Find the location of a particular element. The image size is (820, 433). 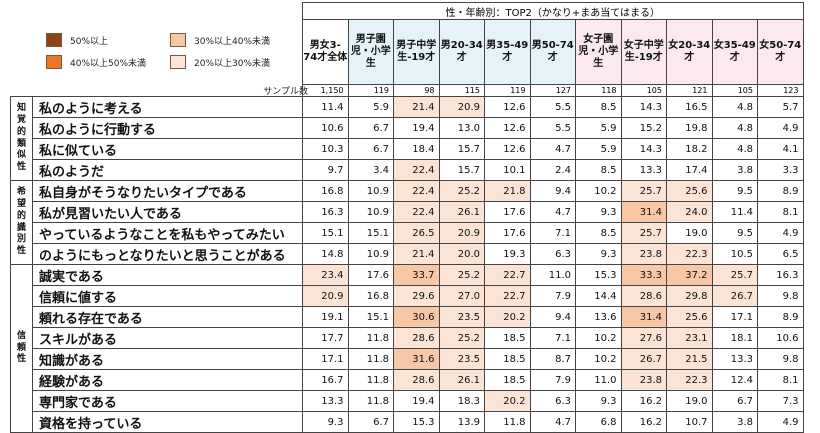

value-cell: 16.2 is located at coordinates (643, 422).